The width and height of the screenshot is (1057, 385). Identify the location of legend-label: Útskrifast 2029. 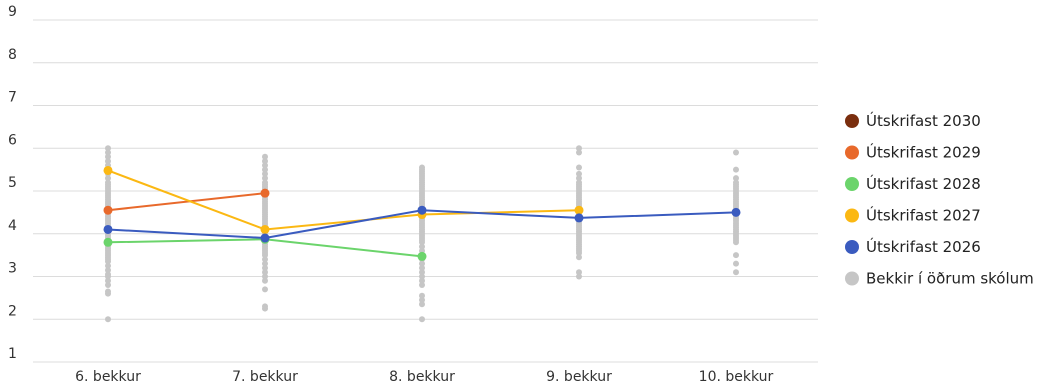
(923, 152).